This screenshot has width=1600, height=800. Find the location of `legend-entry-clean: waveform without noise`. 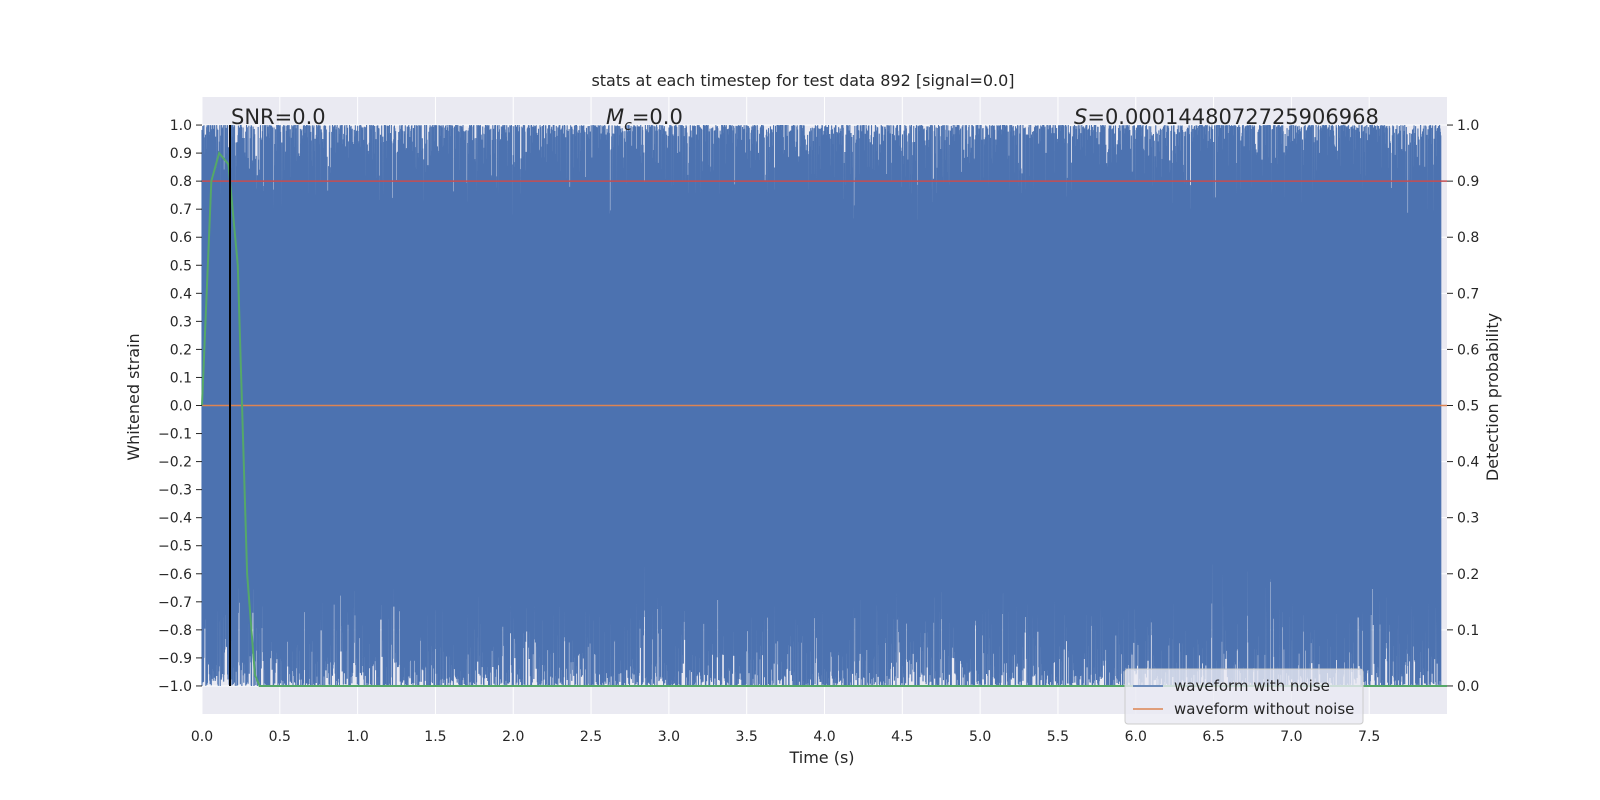

legend-entry-clean: waveform without noise is located at coordinates (1264, 709).